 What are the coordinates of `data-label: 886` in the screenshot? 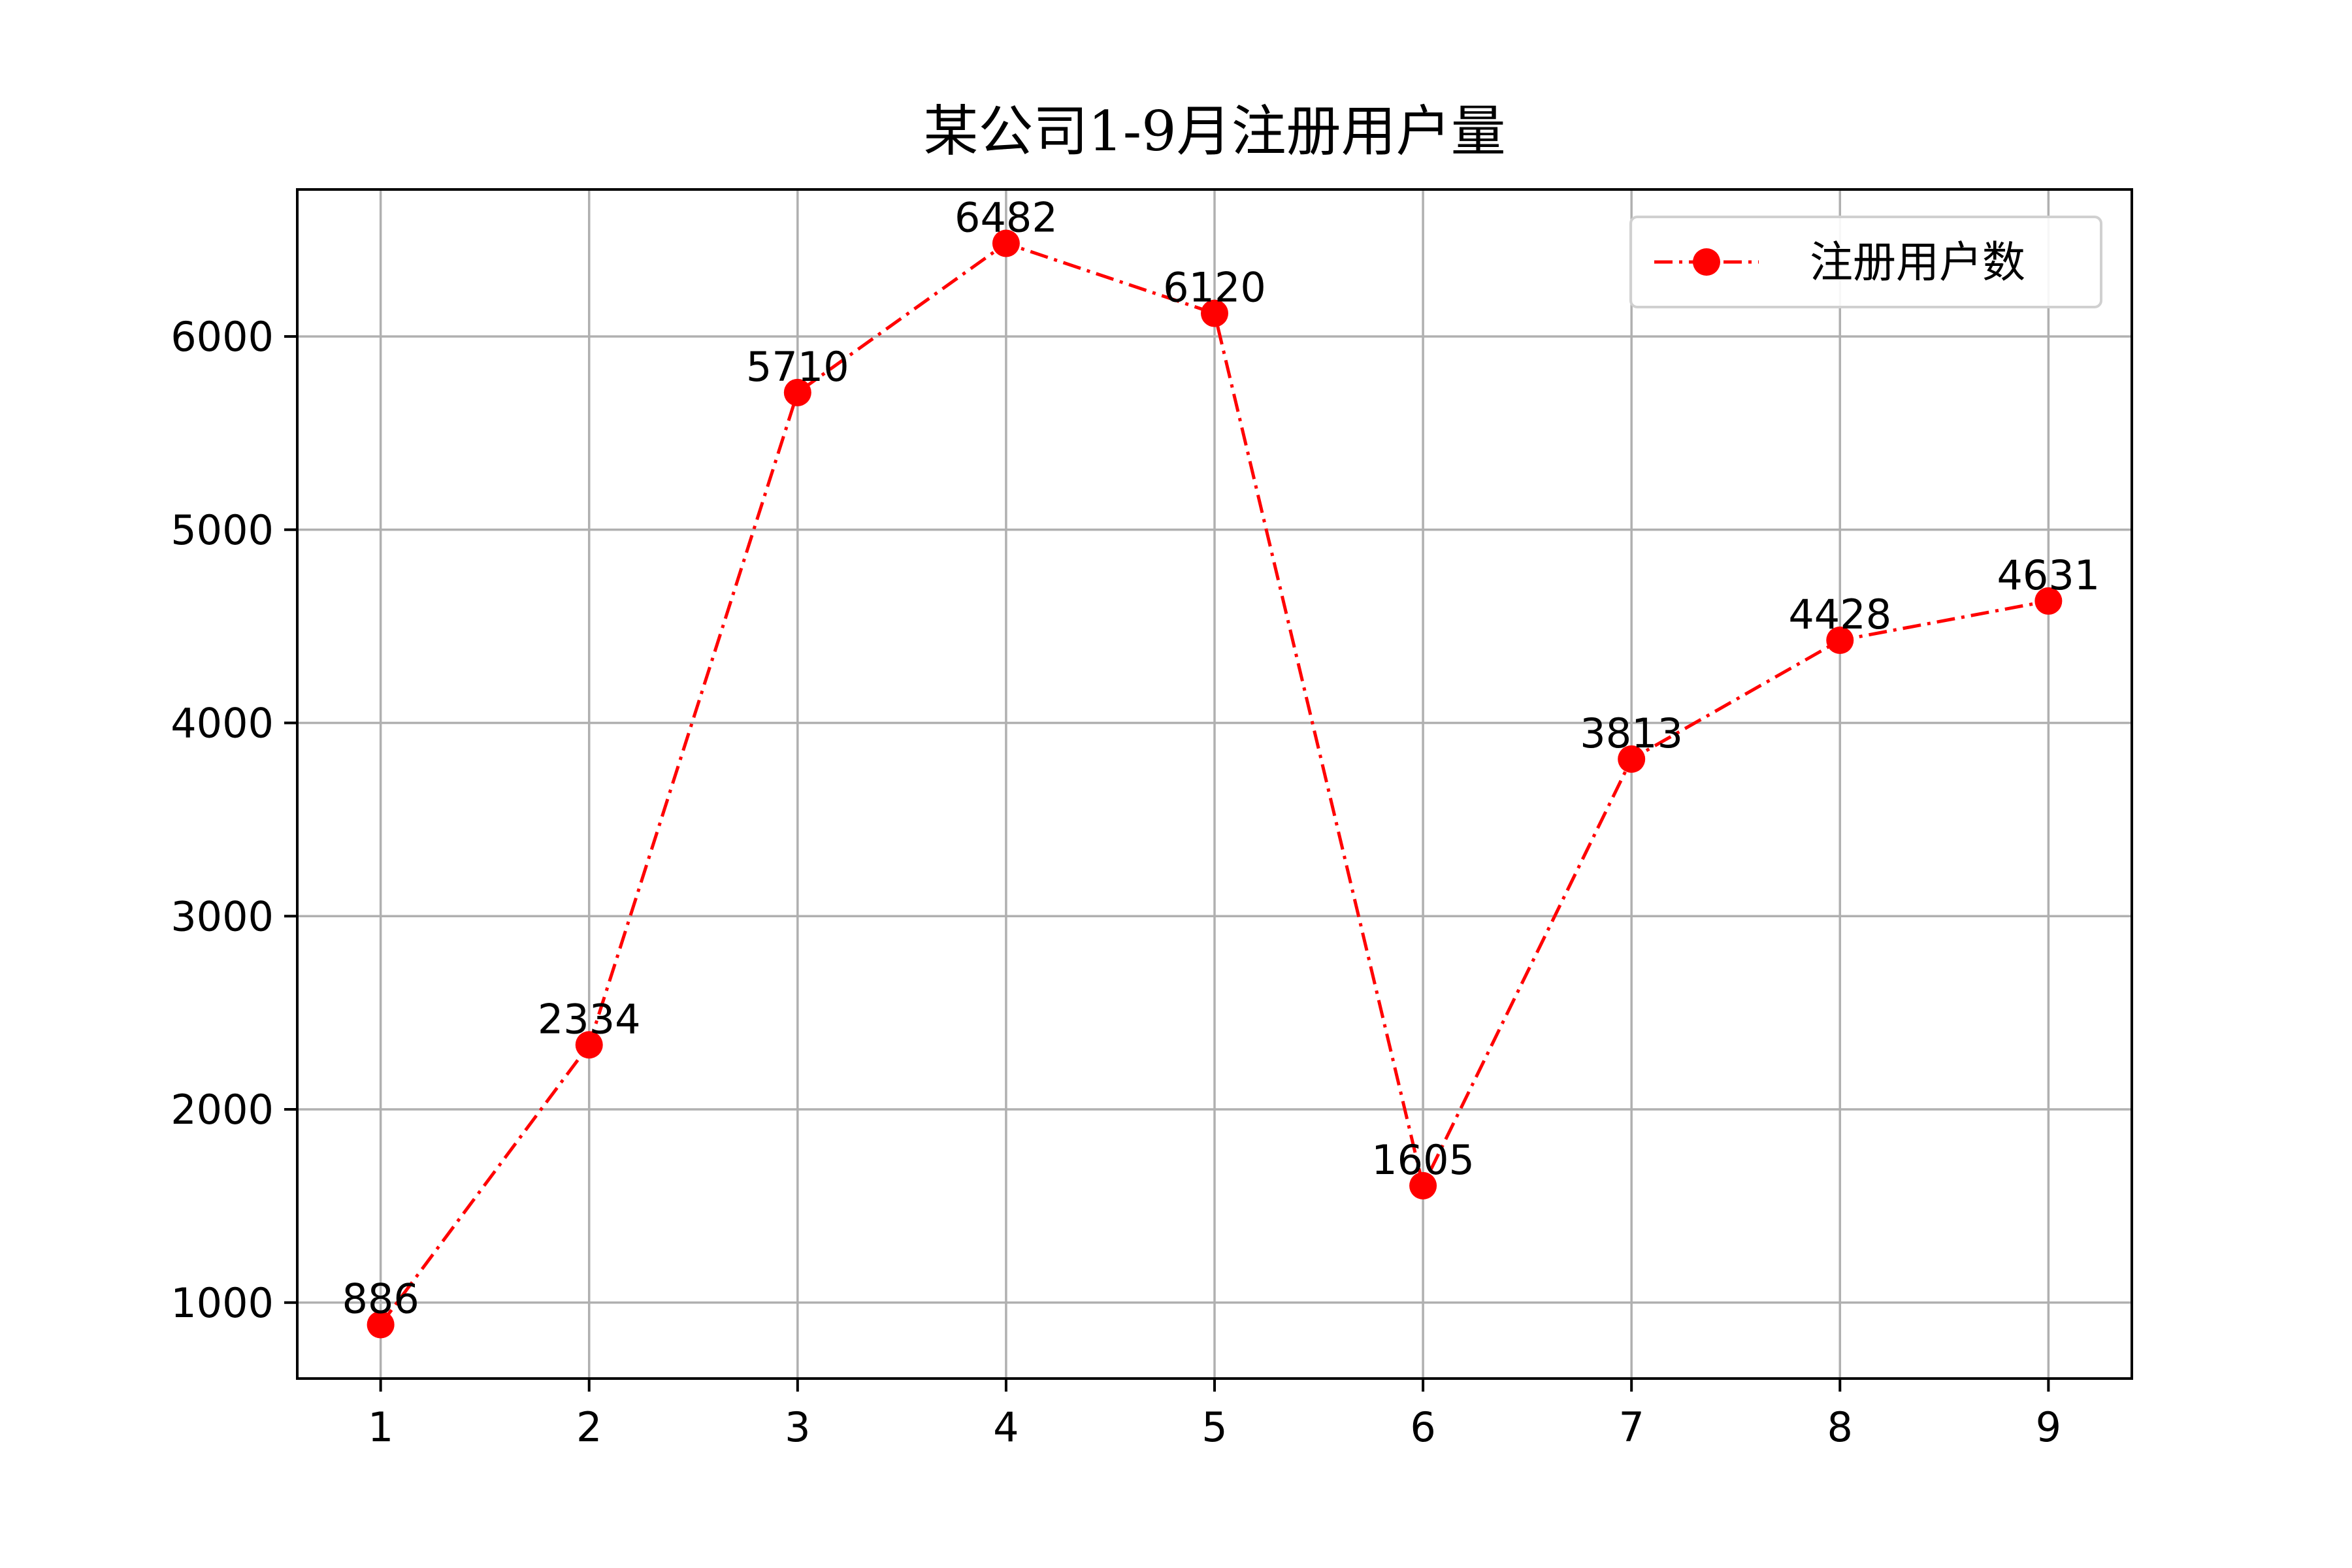 It's located at (380, 1298).